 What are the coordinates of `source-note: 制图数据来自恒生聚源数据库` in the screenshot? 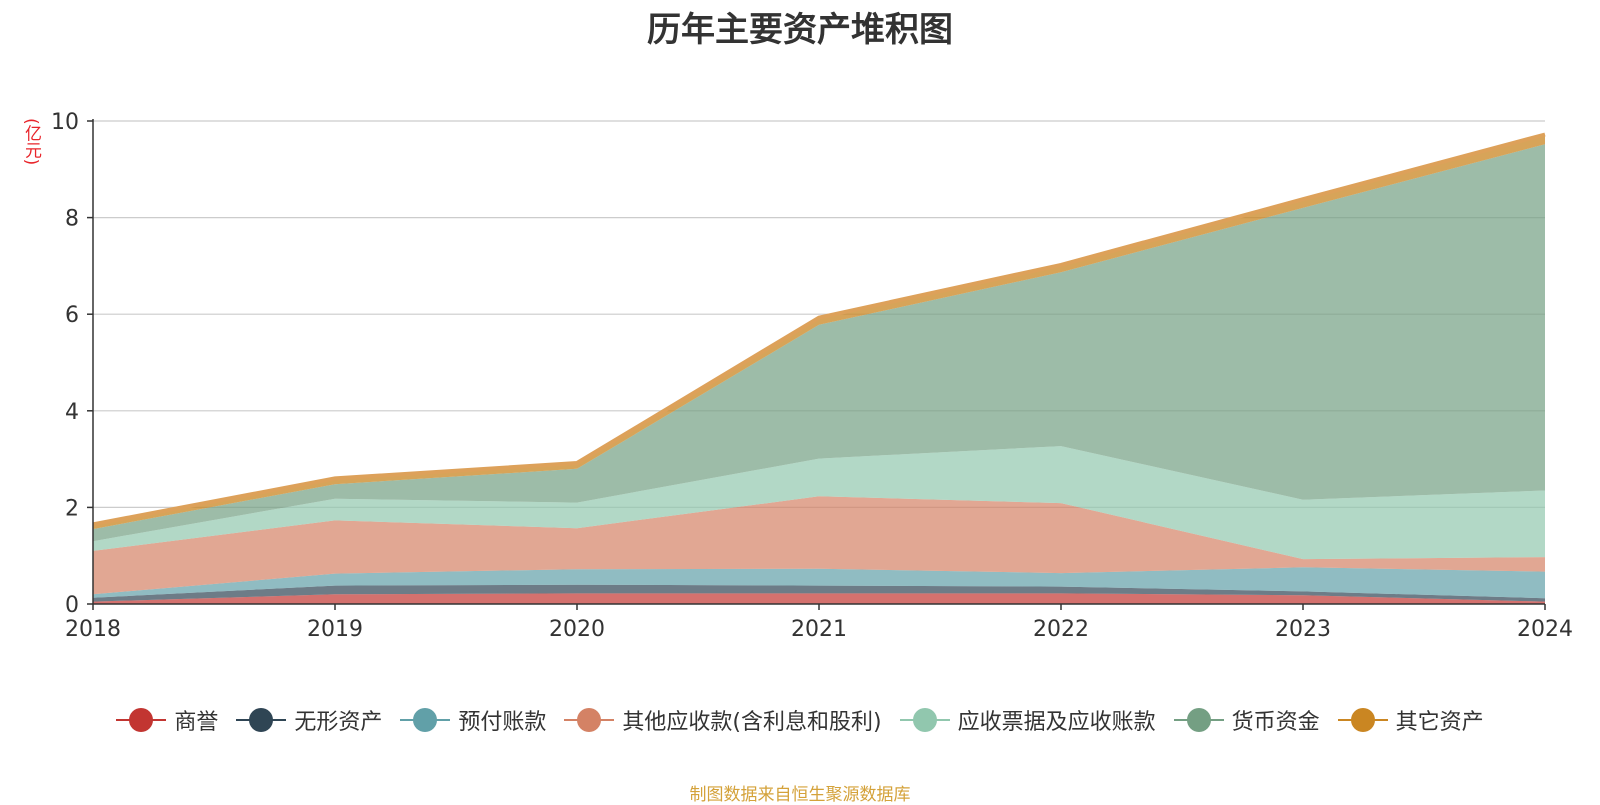 It's located at (800, 795).